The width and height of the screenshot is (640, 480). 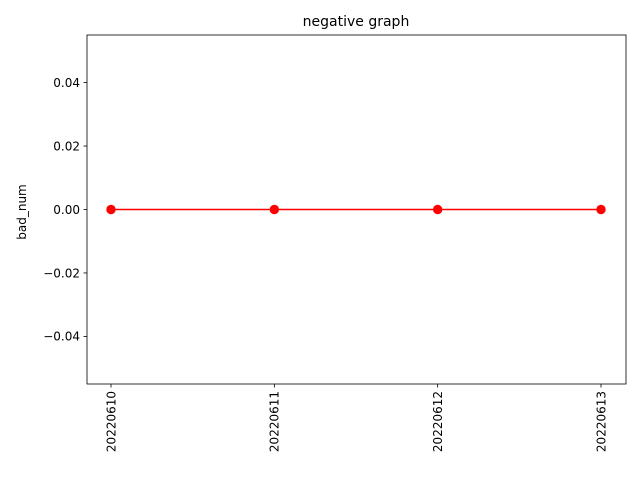 What do you see at coordinates (275, 421) in the screenshot?
I see `x-tick-label: 20220611` at bounding box center [275, 421].